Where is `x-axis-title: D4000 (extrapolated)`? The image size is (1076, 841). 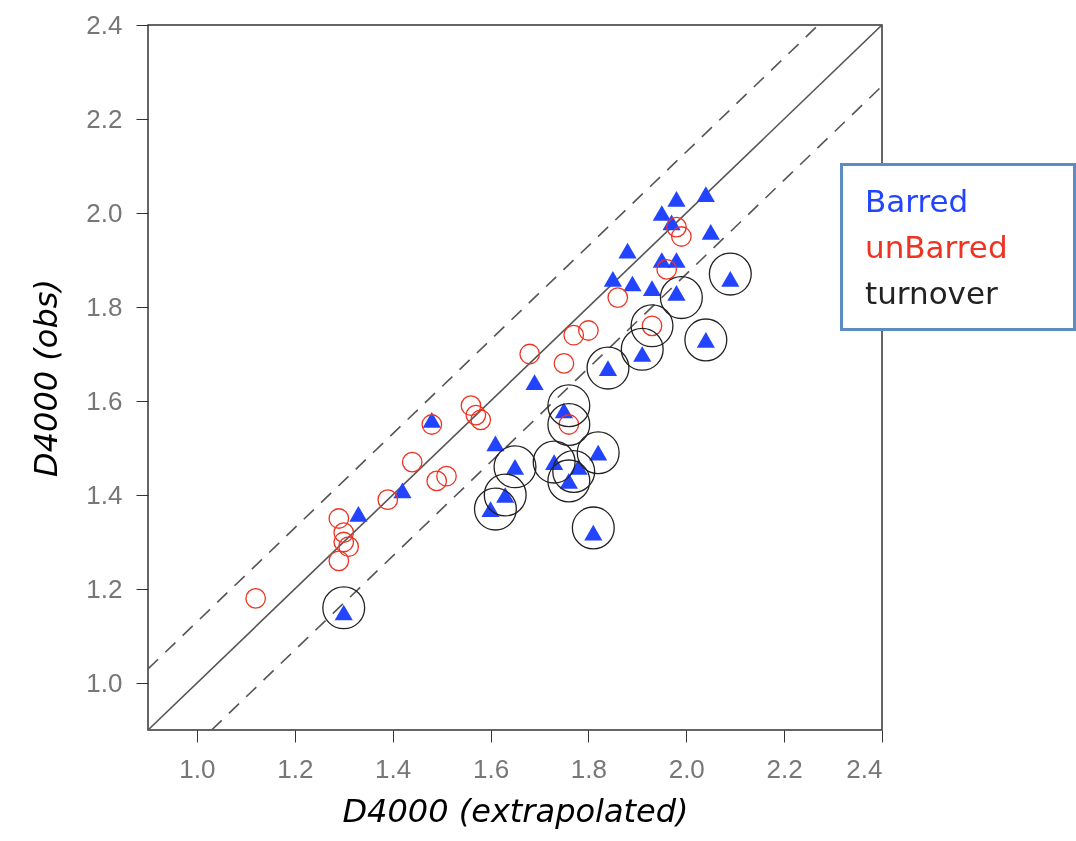
x-axis-title: D4000 (extrapolated) is located at coordinates (515, 810).